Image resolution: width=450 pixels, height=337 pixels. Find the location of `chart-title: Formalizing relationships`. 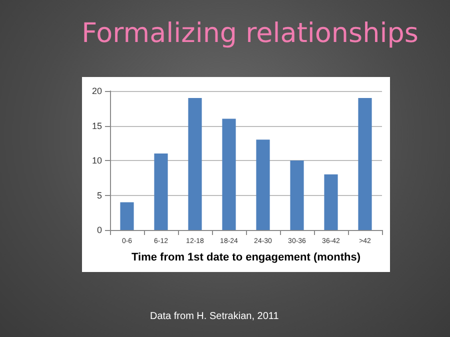

chart-title: Formalizing relationships is located at coordinates (250, 33).